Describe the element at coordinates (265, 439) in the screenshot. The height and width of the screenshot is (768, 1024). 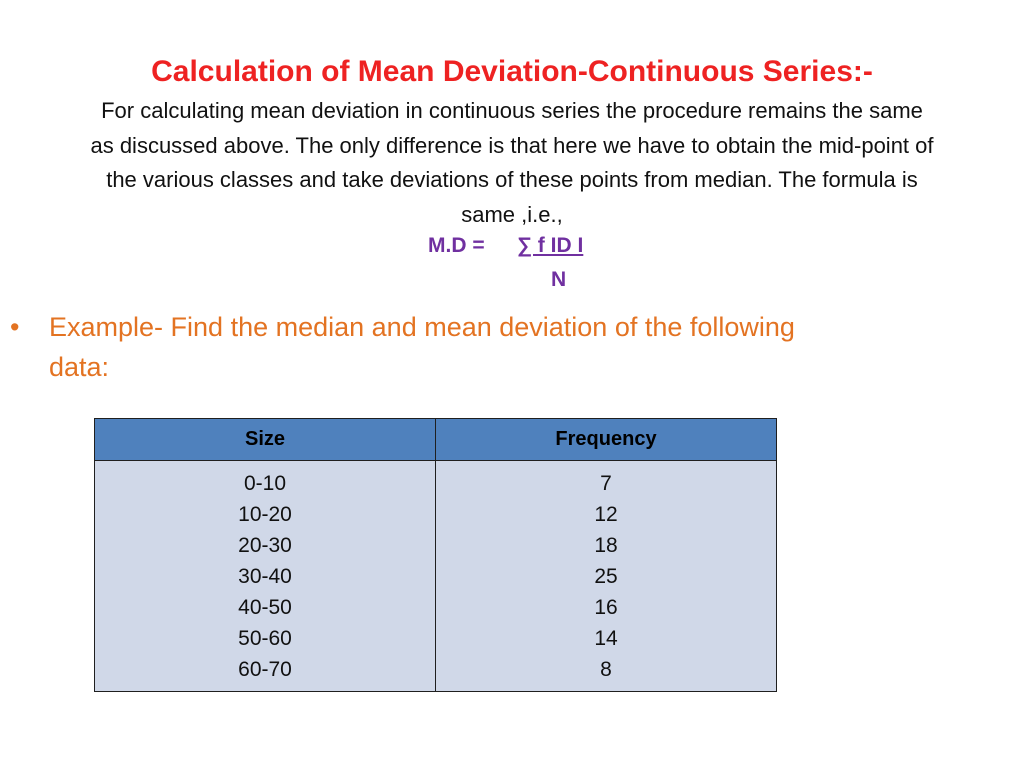
I see `size-column-header: Size` at that location.